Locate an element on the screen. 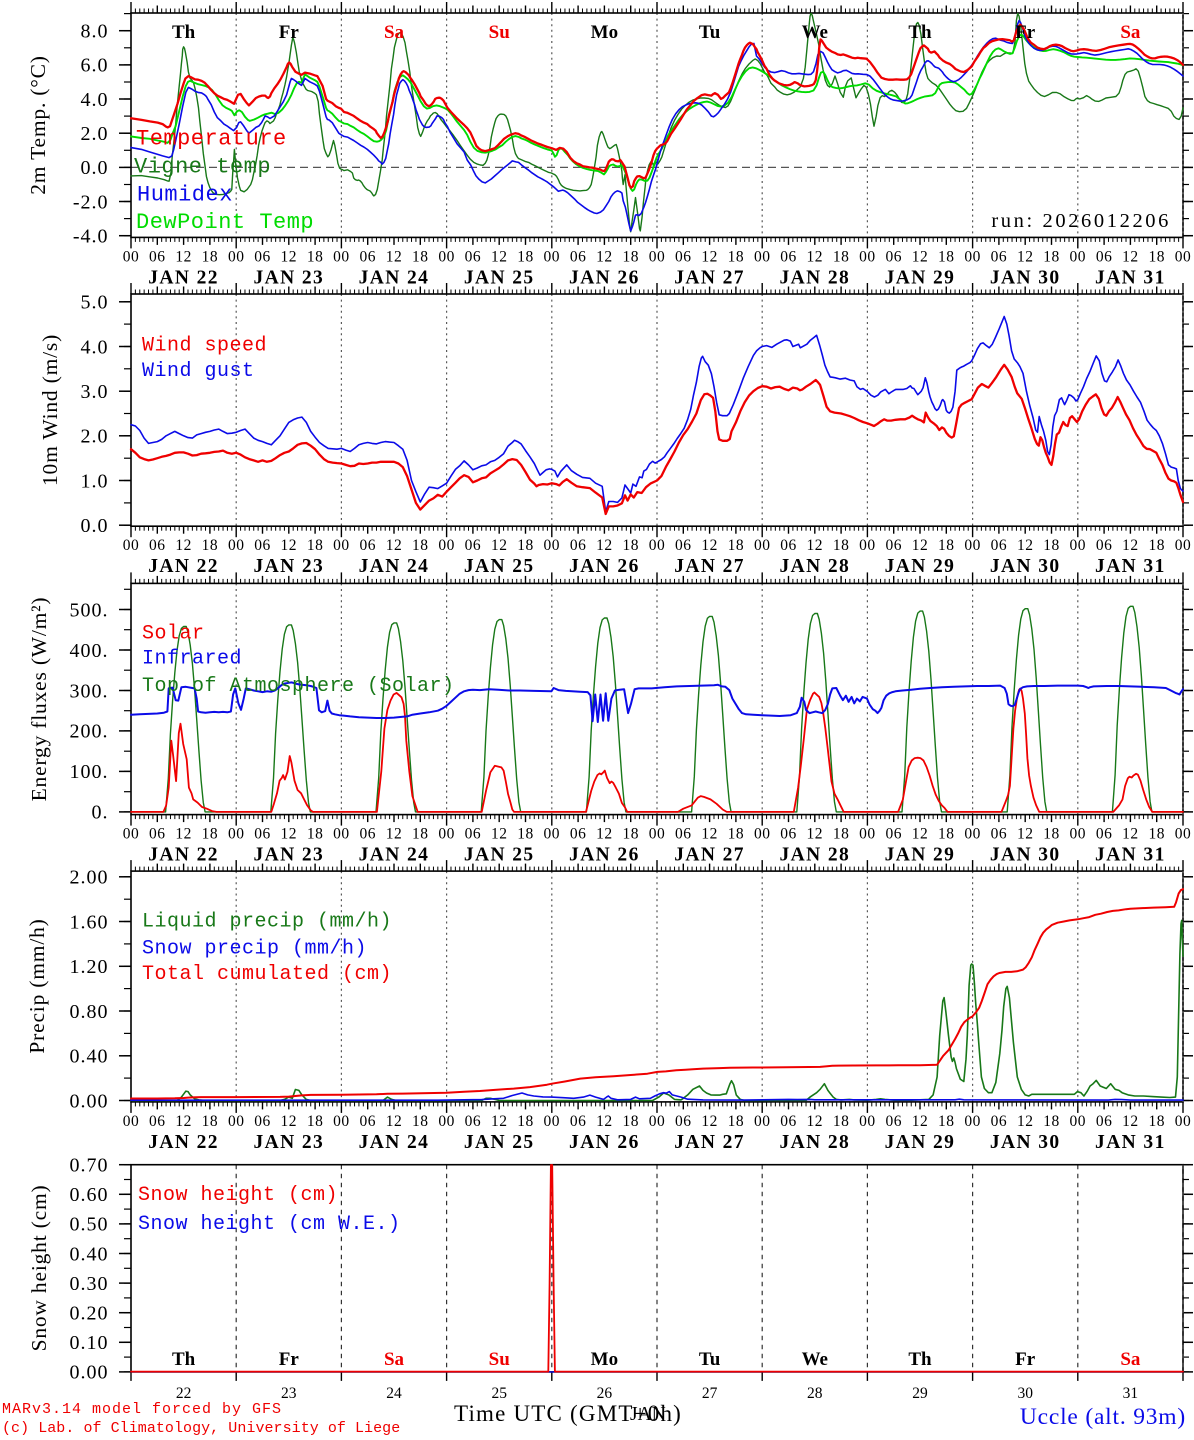 This screenshot has width=1194, height=1440. svg-text: 8.0 is located at coordinates (95, 32).